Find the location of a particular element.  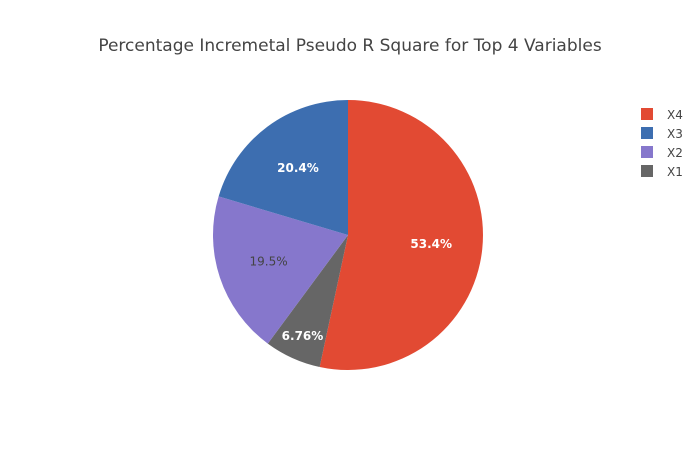

pie-slice-x2 is located at coordinates (280, 270).